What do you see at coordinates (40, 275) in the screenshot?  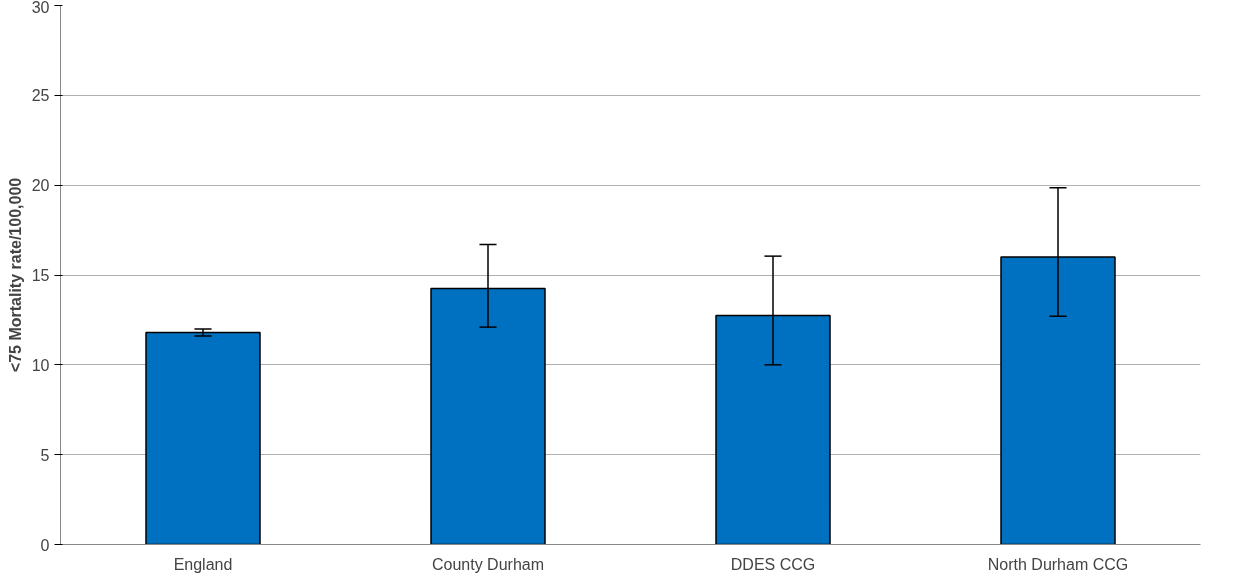 I see `y-tick-label: 15` at bounding box center [40, 275].